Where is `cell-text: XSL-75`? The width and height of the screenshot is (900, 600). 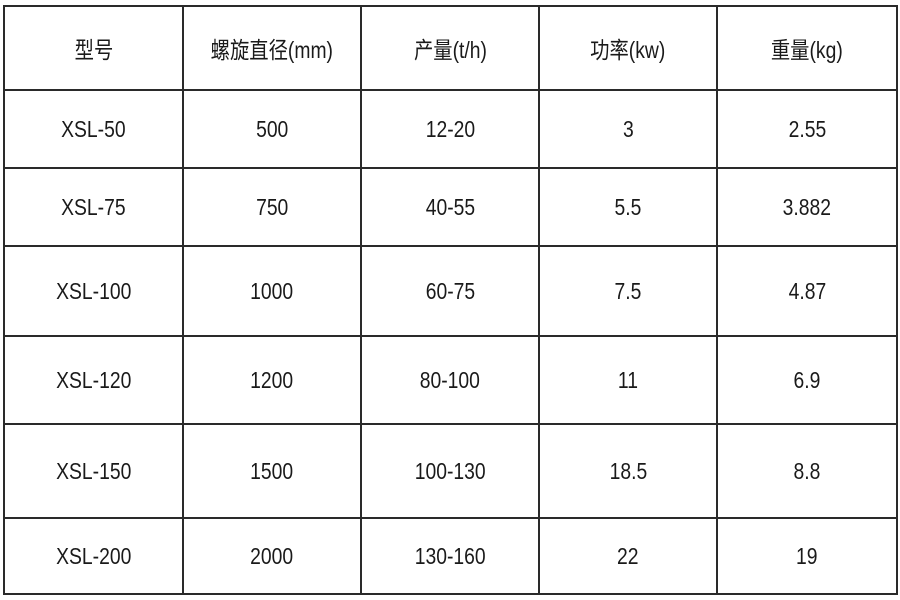 cell-text: XSL-75 is located at coordinates (93, 206).